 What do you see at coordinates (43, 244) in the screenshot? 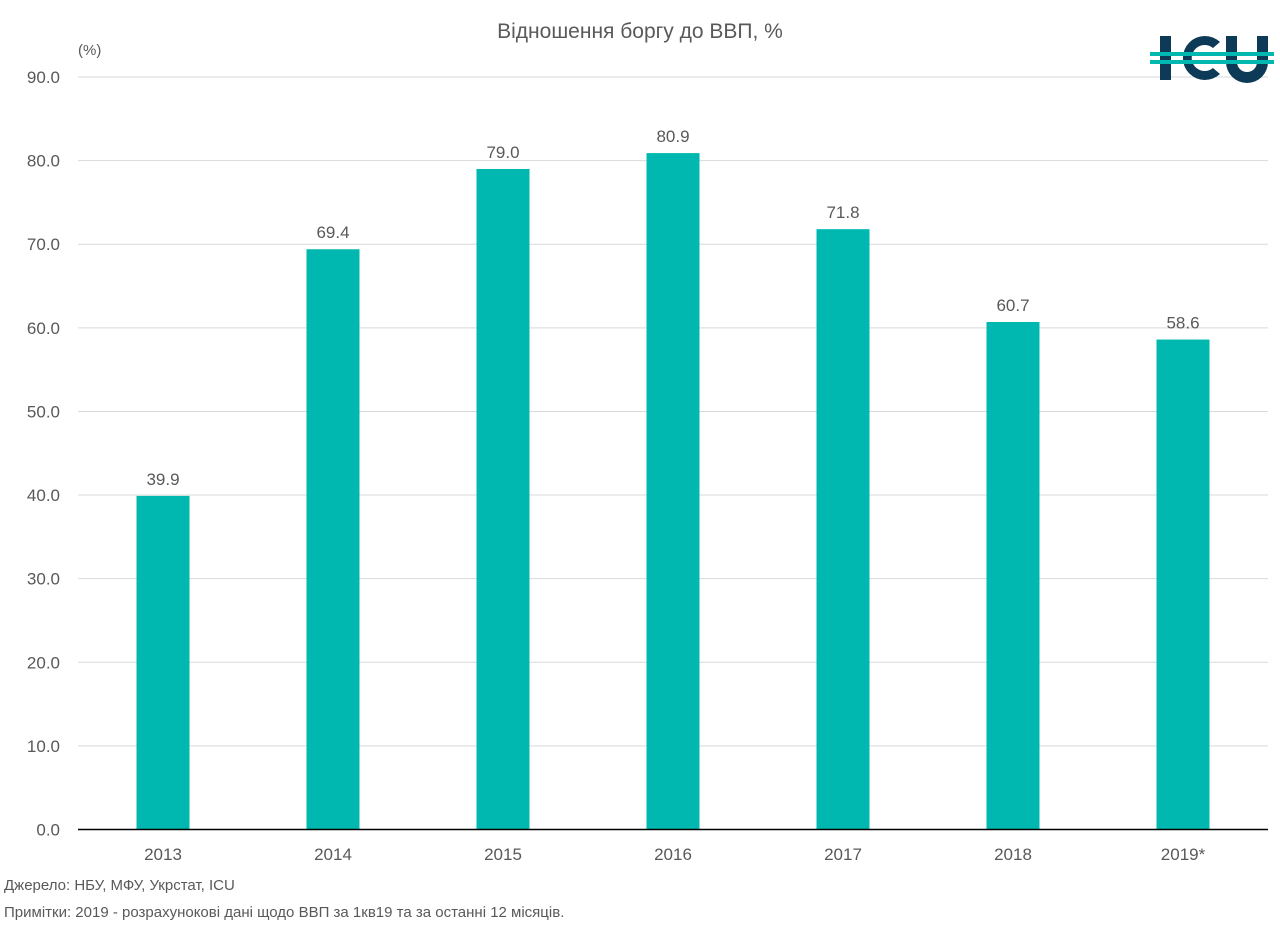
I see `y-tick-label: 70.0` at bounding box center [43, 244].